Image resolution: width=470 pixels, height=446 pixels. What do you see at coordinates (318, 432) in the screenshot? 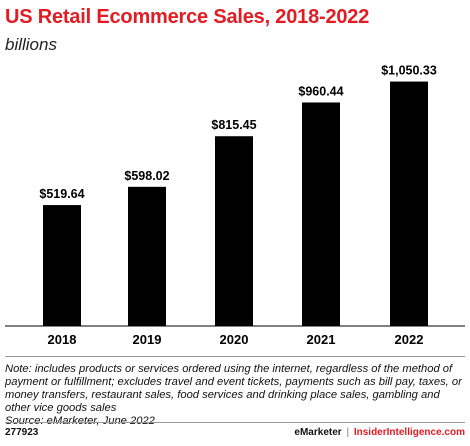
I see `brand-name: eMarketer` at bounding box center [318, 432].